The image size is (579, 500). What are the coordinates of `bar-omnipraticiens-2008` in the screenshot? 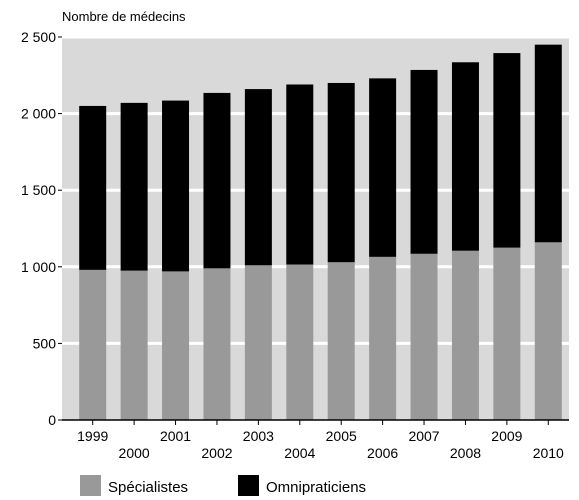 It's located at (465, 156).